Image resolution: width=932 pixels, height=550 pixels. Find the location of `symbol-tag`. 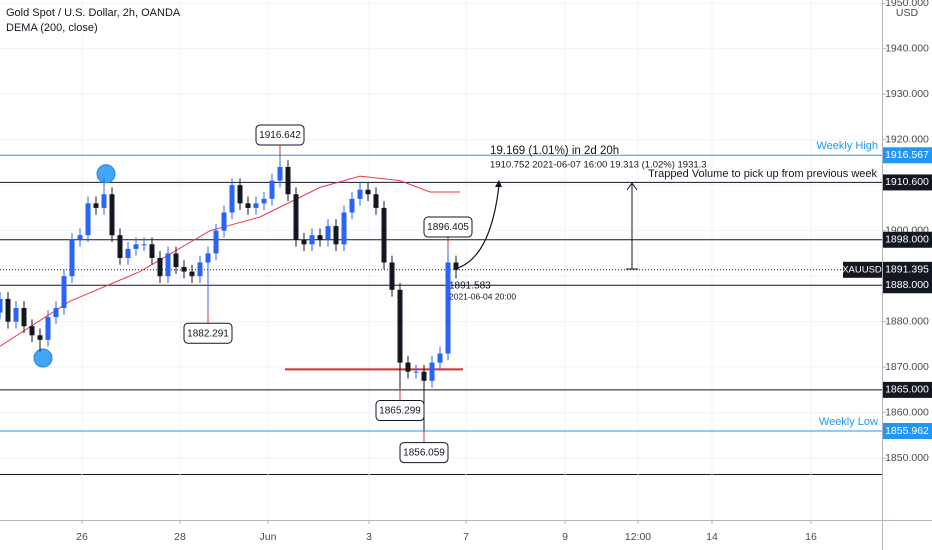

symbol-tag is located at coordinates (862, 269).